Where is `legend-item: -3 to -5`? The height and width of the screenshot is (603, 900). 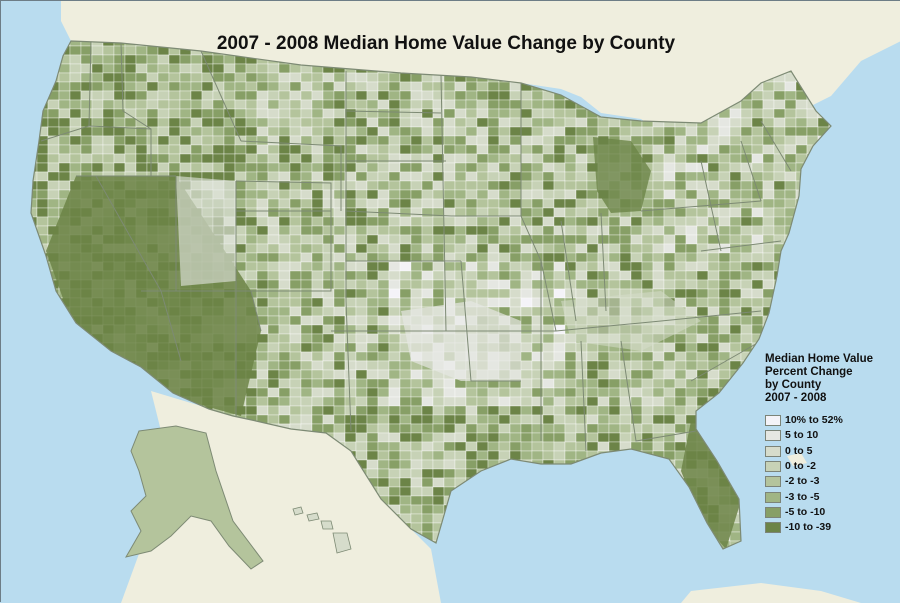
legend-item: -3 to -5 is located at coordinates (830, 496).